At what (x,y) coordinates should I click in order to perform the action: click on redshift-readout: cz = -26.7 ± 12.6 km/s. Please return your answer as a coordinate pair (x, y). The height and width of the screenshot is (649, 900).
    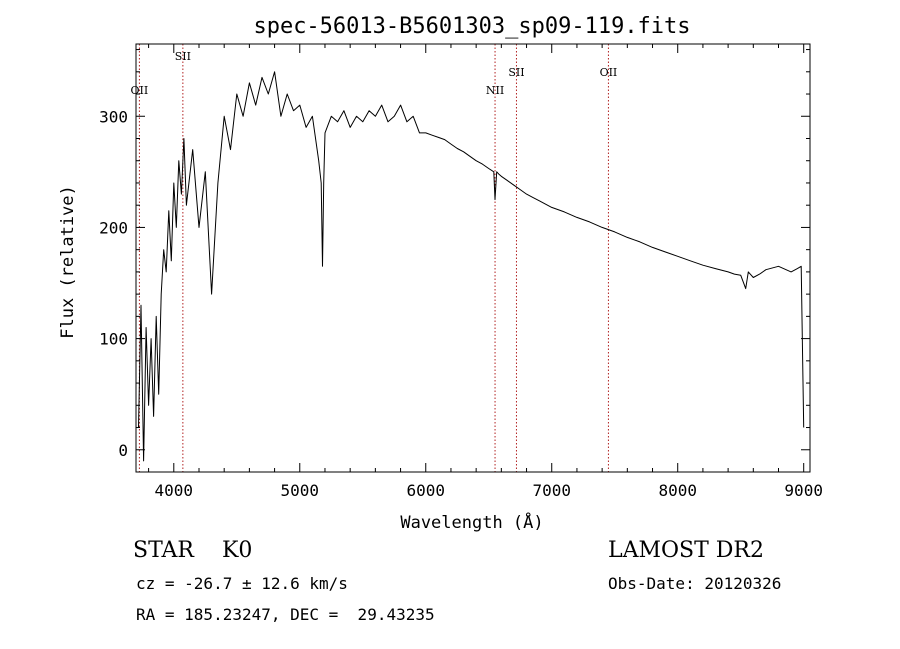
    Looking at the image, I should click on (242, 583).